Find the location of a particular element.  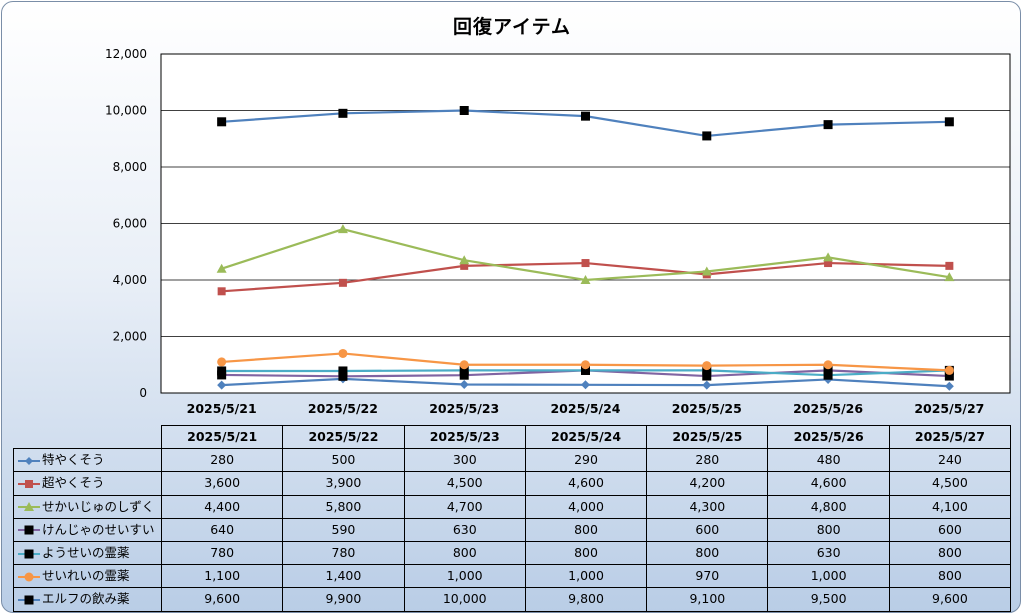

x-tick-label: 2025/5/25 is located at coordinates (707, 408).